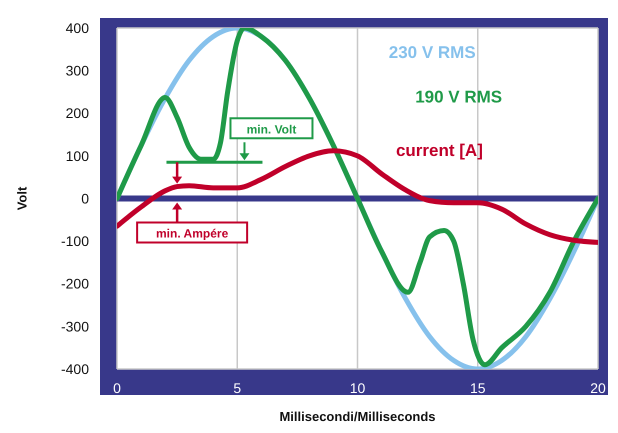 This screenshot has height=433, width=618. Describe the element at coordinates (75, 284) in the screenshot. I see `y-tick-label: -200` at that location.